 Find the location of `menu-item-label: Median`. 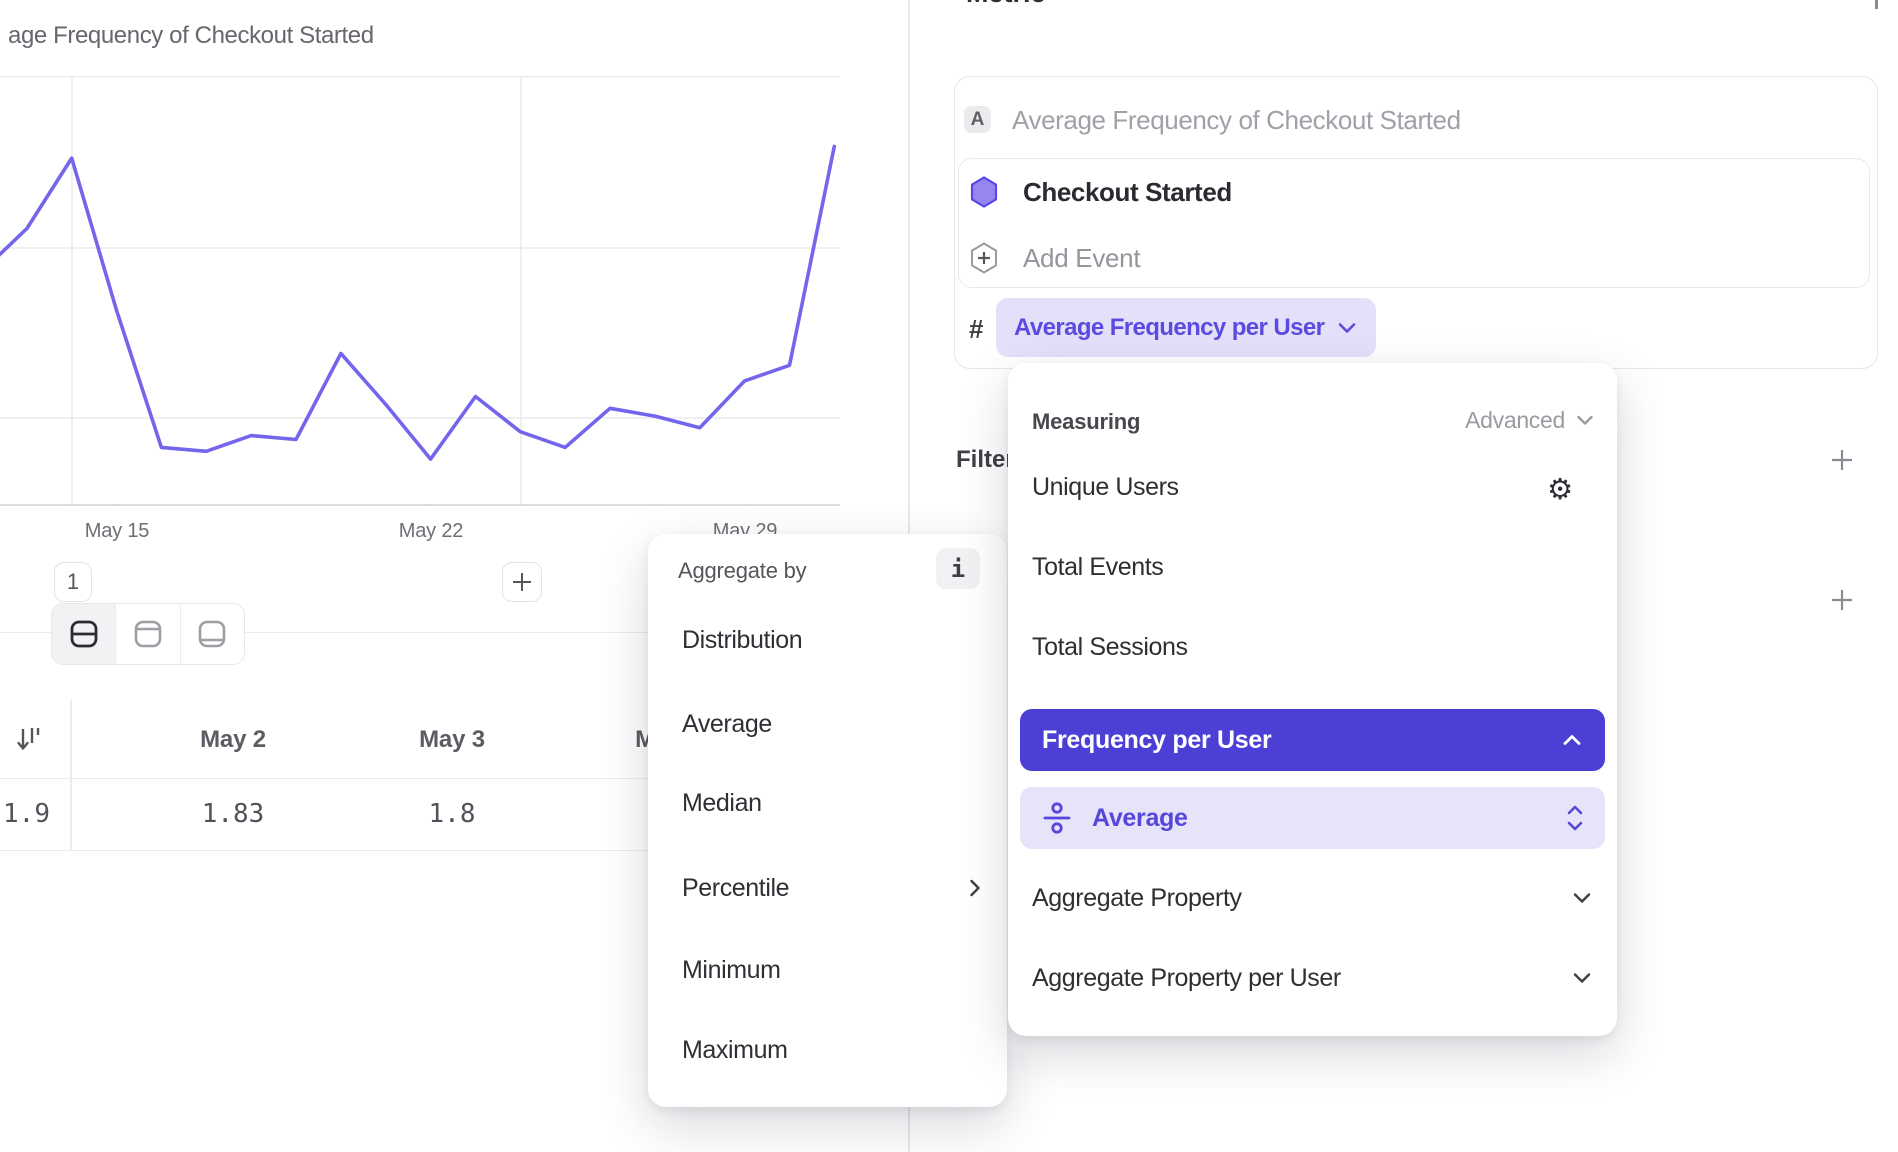

menu-item-label: Median is located at coordinates (722, 802).